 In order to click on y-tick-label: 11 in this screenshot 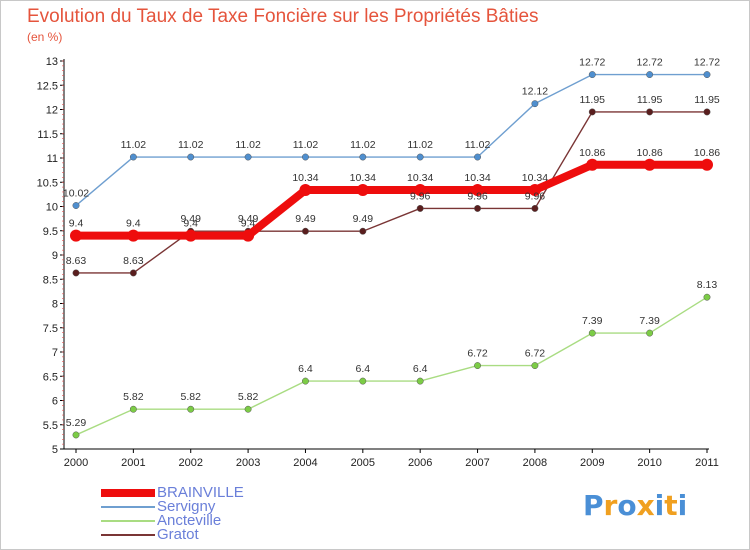, I will do `click(52, 159)`.